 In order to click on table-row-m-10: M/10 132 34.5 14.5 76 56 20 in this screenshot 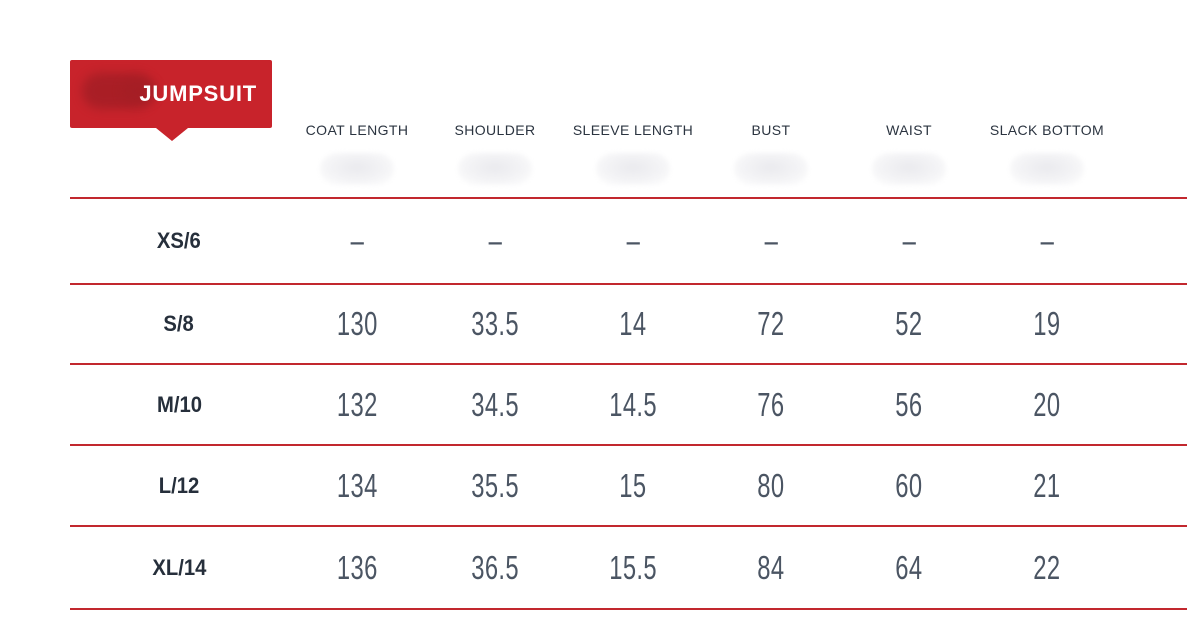, I will do `click(628, 405)`.